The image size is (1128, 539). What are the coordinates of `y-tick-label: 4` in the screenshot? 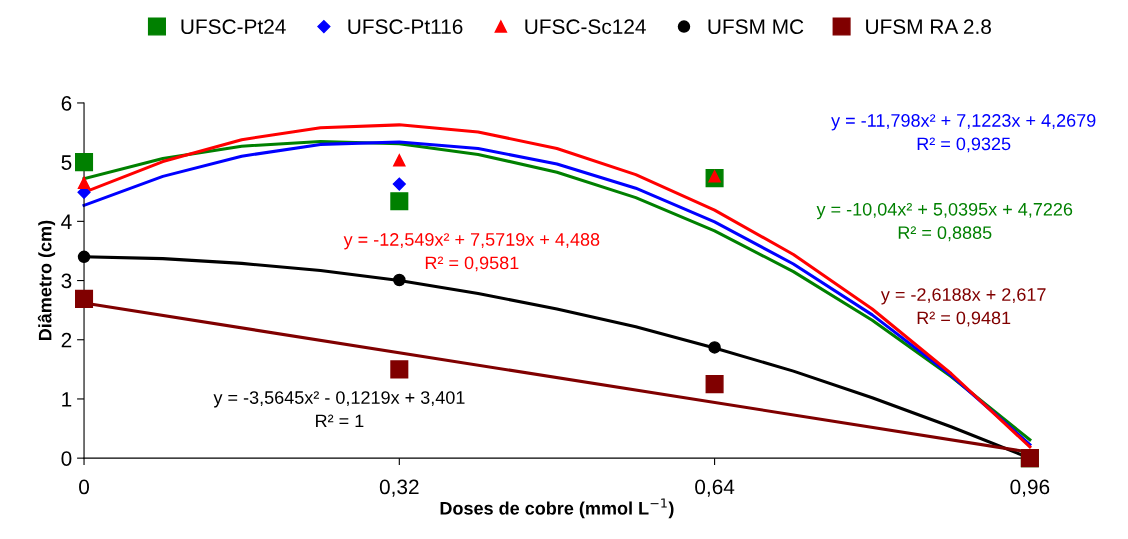 It's located at (66, 221).